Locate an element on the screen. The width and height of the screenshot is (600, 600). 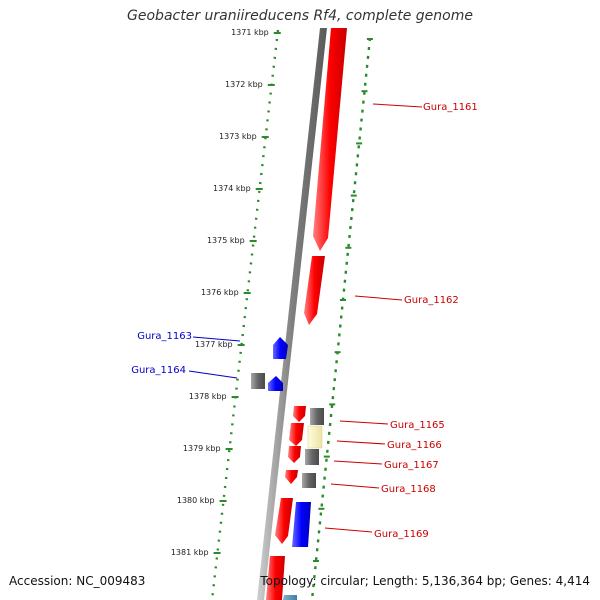
genome-backbone is located at coordinates (292, 314).